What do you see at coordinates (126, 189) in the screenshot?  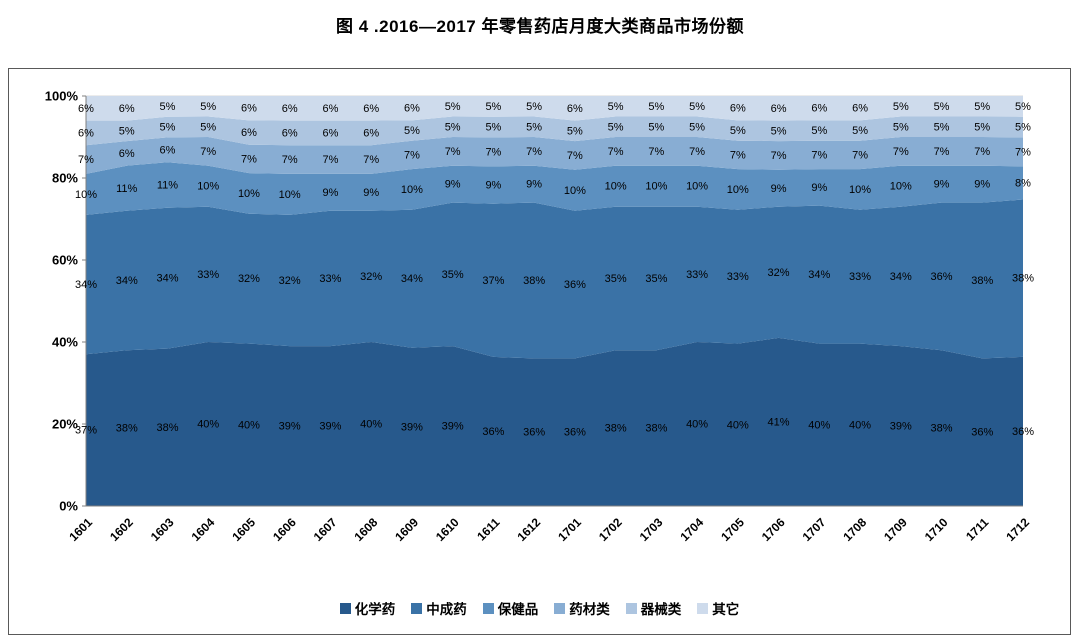 I see `data-label: 11%` at bounding box center [126, 189].